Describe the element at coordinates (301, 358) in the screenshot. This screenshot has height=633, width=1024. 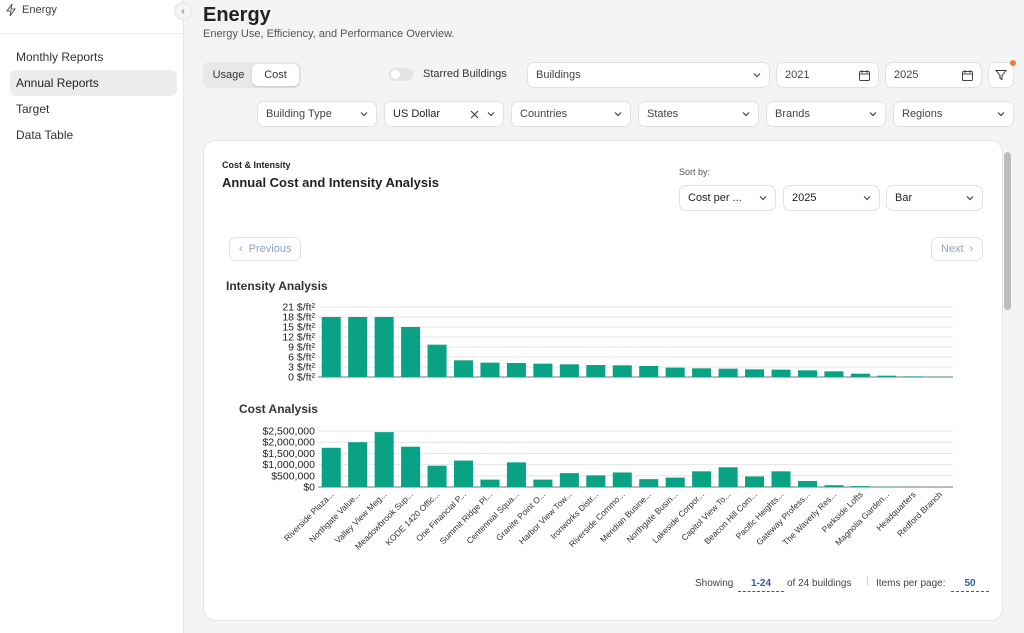
I see `intensity-y-tick-label: 6 $/ft²` at that location.